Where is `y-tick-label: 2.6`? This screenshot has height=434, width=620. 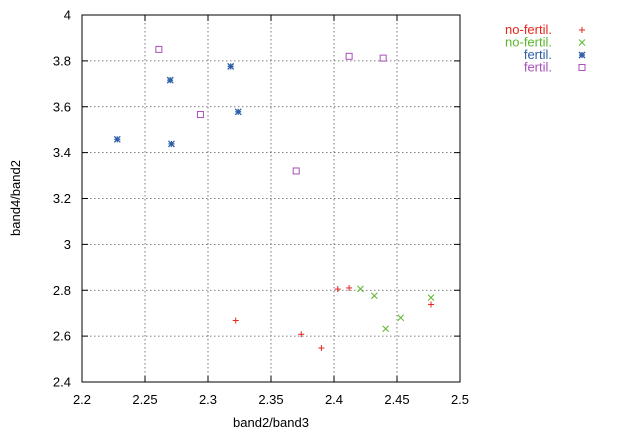 y-tick-label: 2.6 is located at coordinates (62, 336).